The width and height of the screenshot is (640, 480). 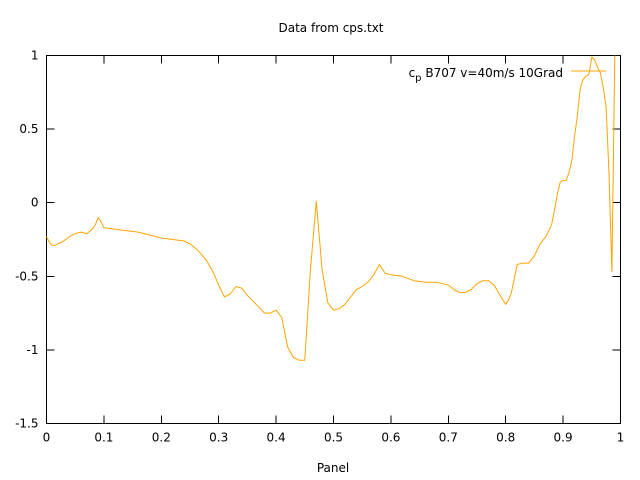 I want to click on x-tick-label: 1, so click(x=621, y=438).